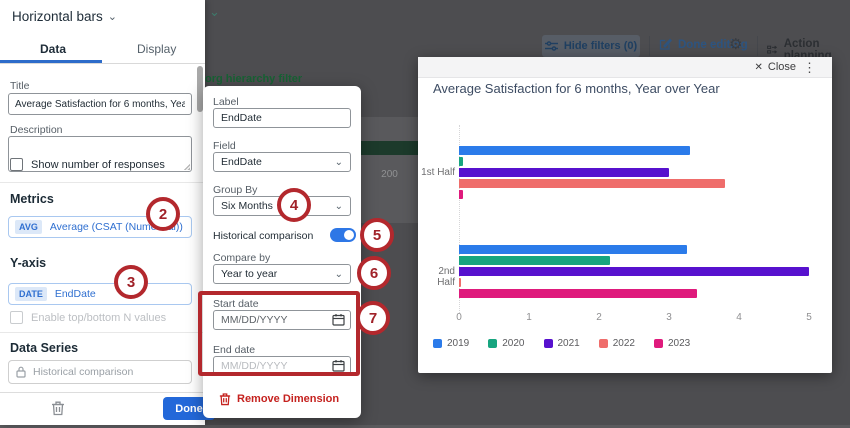 The height and width of the screenshot is (428, 850). I want to click on legend-item-2019: 2019, so click(451, 343).